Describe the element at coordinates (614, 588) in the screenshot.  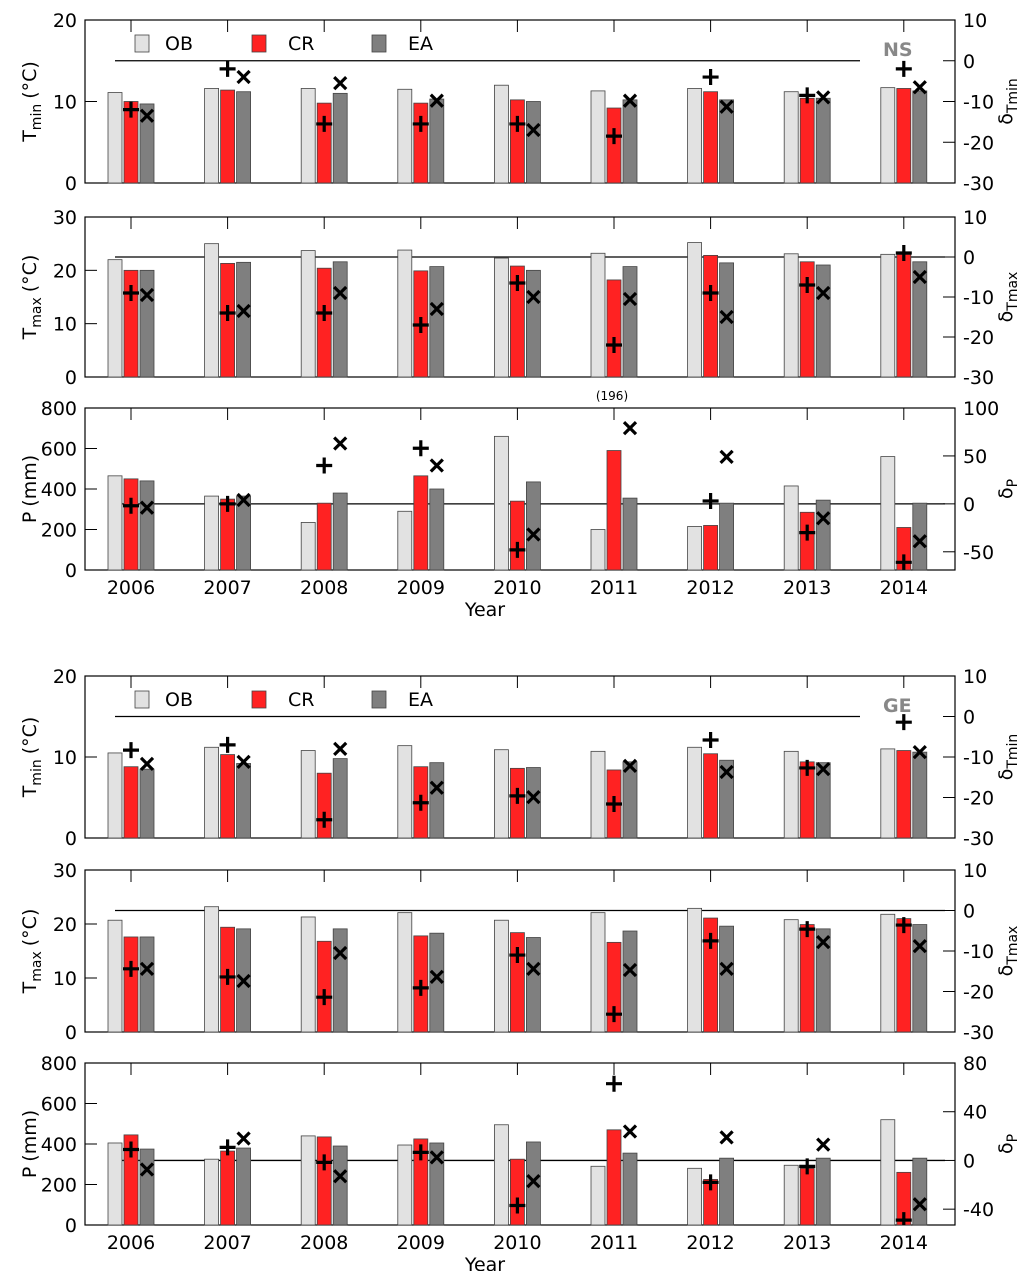
I see `x-tick-label: 2011` at that location.